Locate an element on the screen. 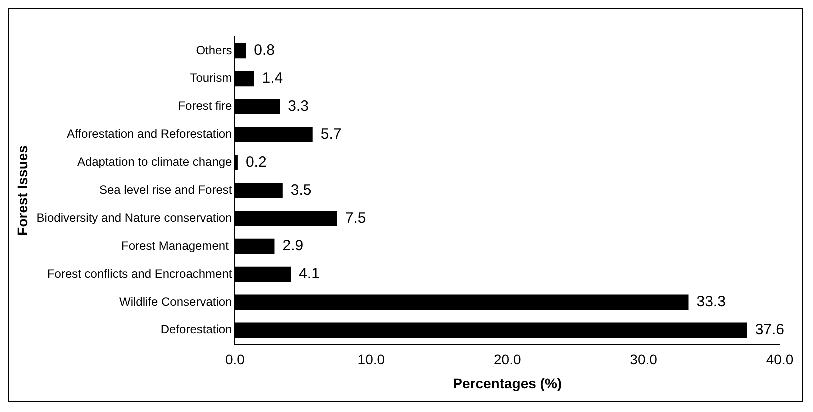 The image size is (813, 412). y-tick-label: Forest Management is located at coordinates (177, 245).